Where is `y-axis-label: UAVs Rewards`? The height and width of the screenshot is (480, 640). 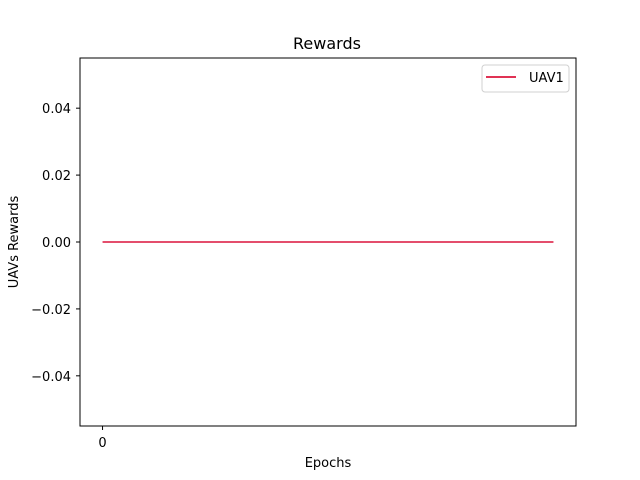 y-axis-label: UAVs Rewards is located at coordinates (14, 241).